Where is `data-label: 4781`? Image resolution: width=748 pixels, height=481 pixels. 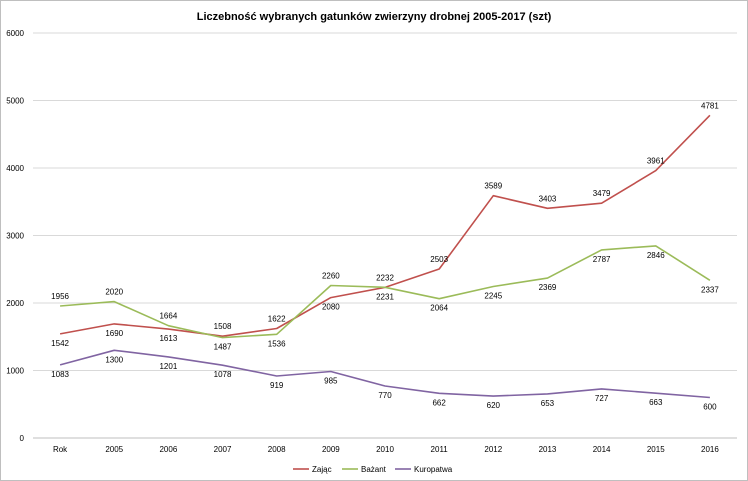 data-label: 4781 is located at coordinates (710, 105).